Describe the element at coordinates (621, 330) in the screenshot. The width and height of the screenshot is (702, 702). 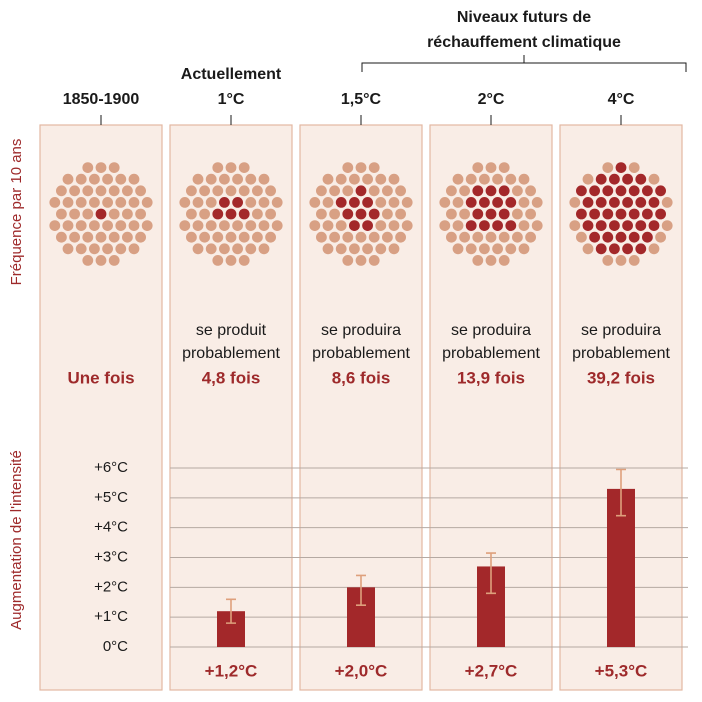
I see `caption: se produira` at that location.